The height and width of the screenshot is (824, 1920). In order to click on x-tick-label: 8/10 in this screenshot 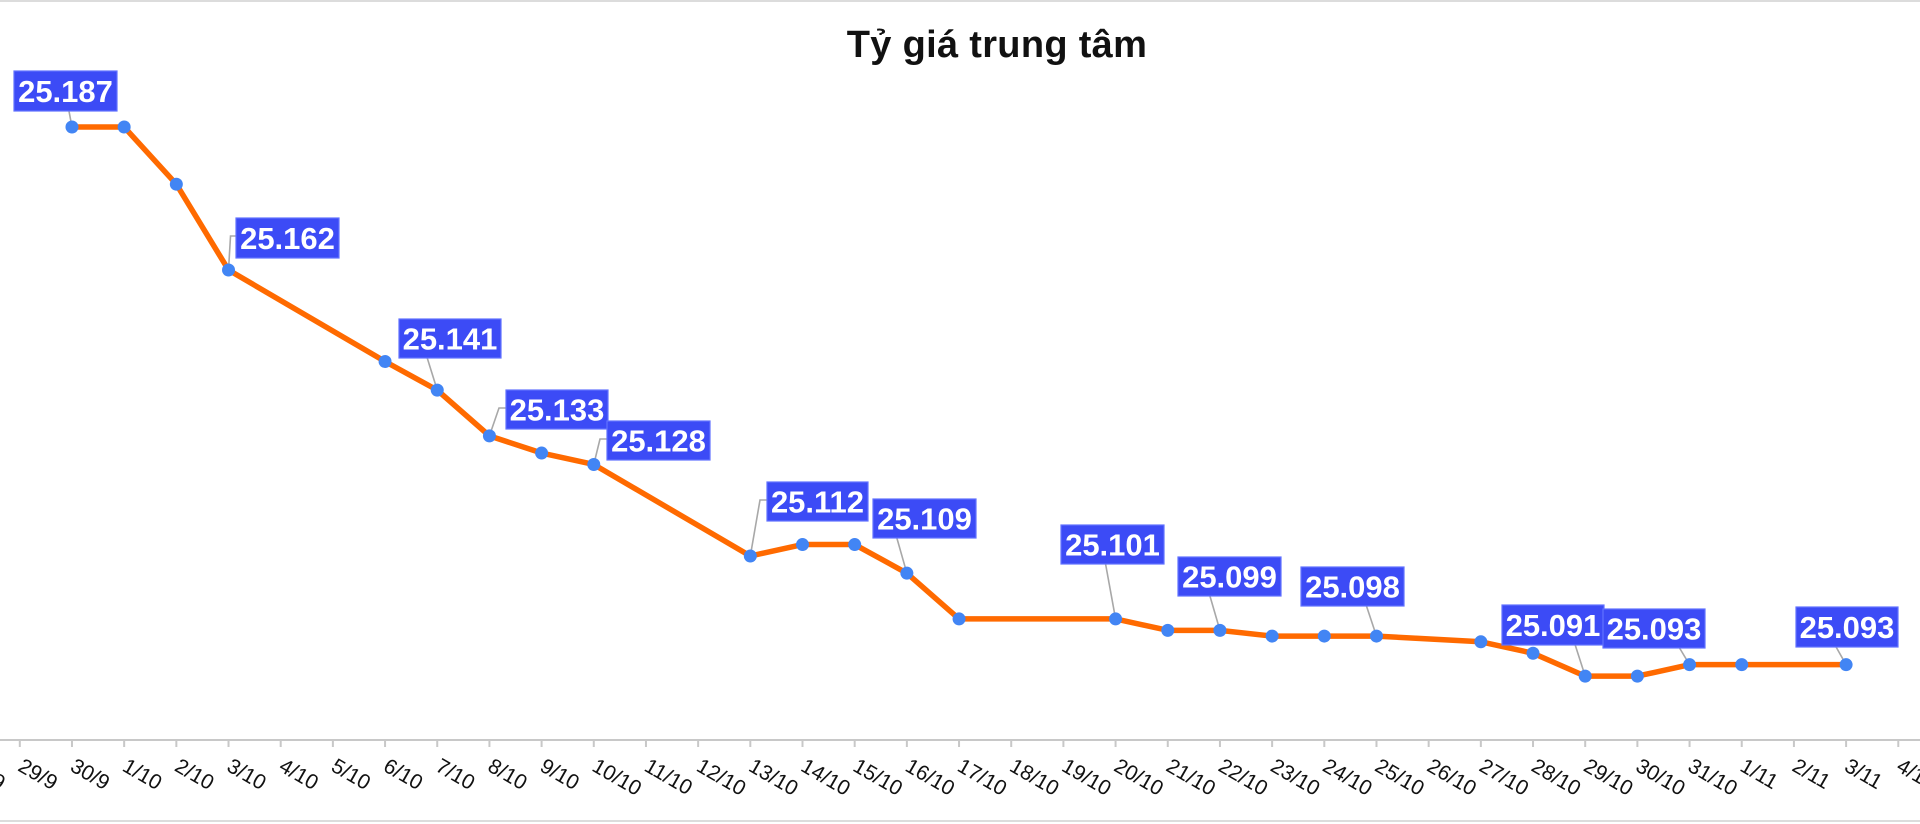, I will do `click(507, 774)`.